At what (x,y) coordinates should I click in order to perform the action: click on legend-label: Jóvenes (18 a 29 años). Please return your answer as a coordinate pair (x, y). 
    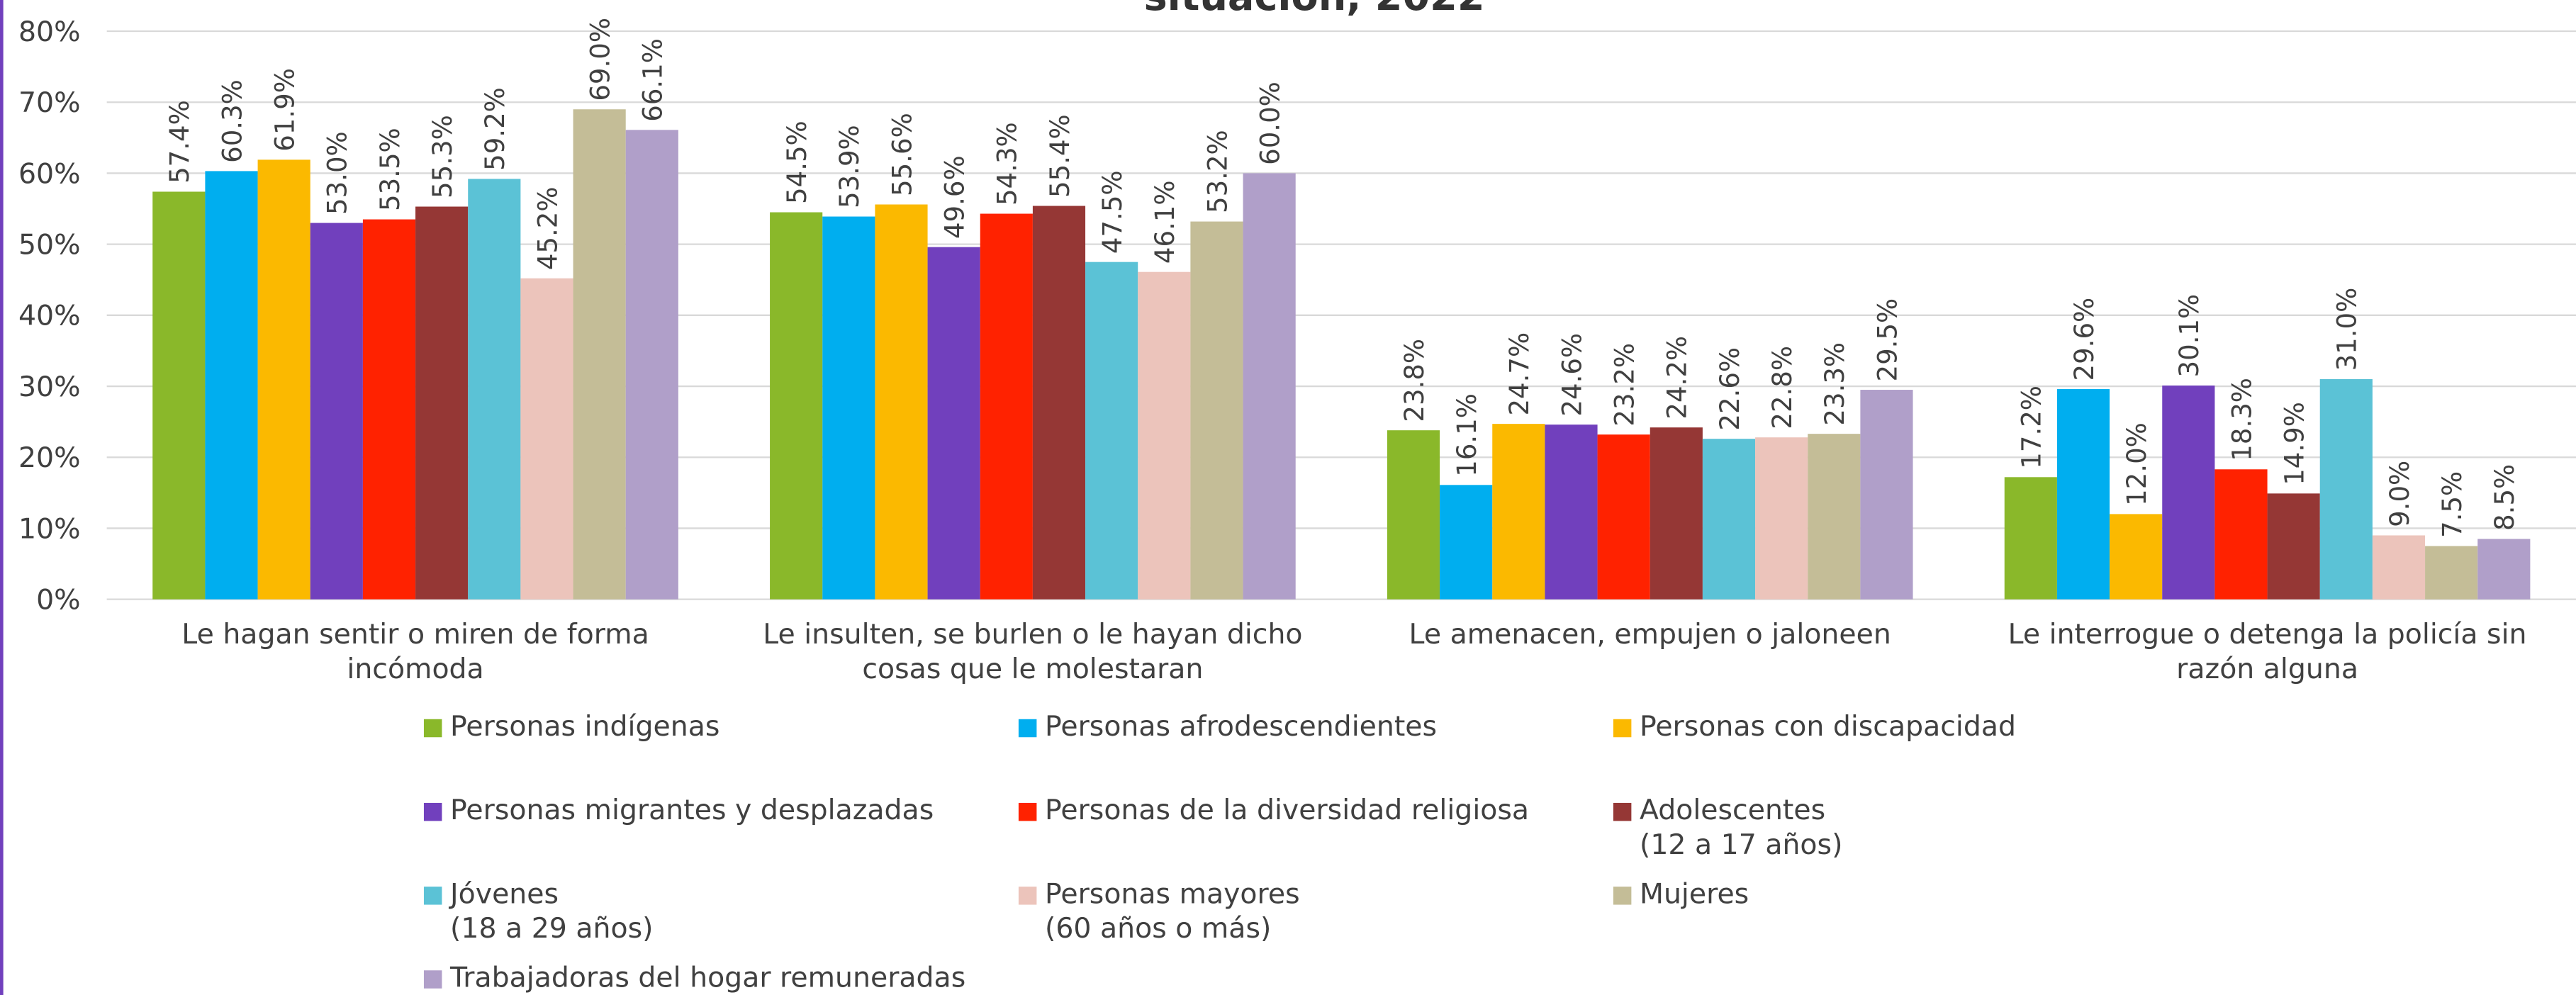
    Looking at the image, I should click on (552, 912).